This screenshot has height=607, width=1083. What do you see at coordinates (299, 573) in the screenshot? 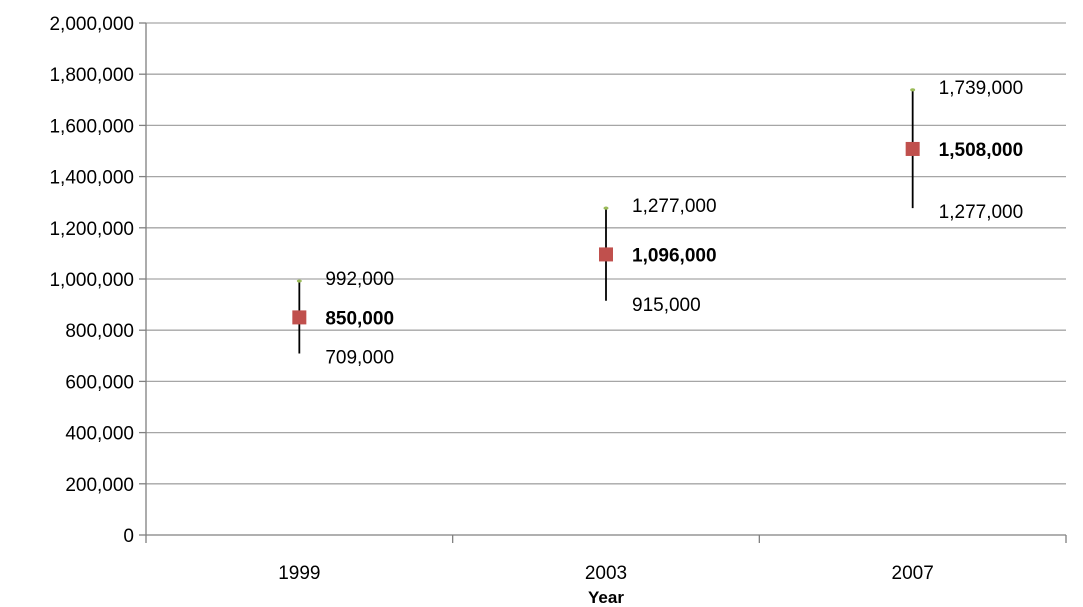
I see `x-tick-label: 1999` at bounding box center [299, 573].